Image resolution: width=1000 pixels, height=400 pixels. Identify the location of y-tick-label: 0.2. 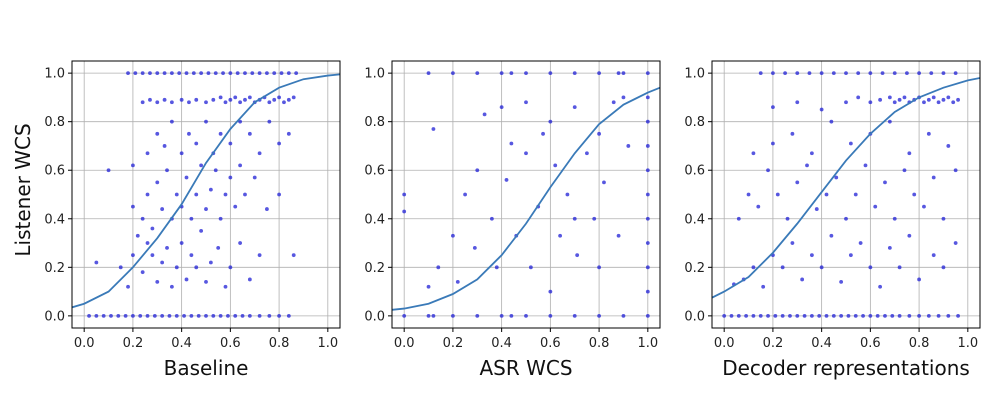
(54, 268).